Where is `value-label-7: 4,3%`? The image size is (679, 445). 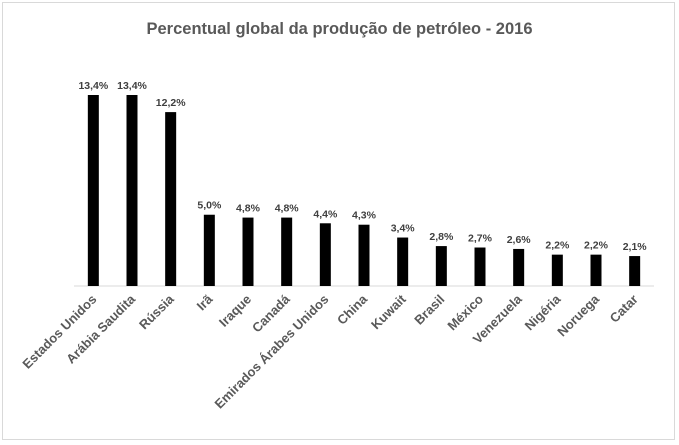 value-label-7: 4,3% is located at coordinates (364, 216).